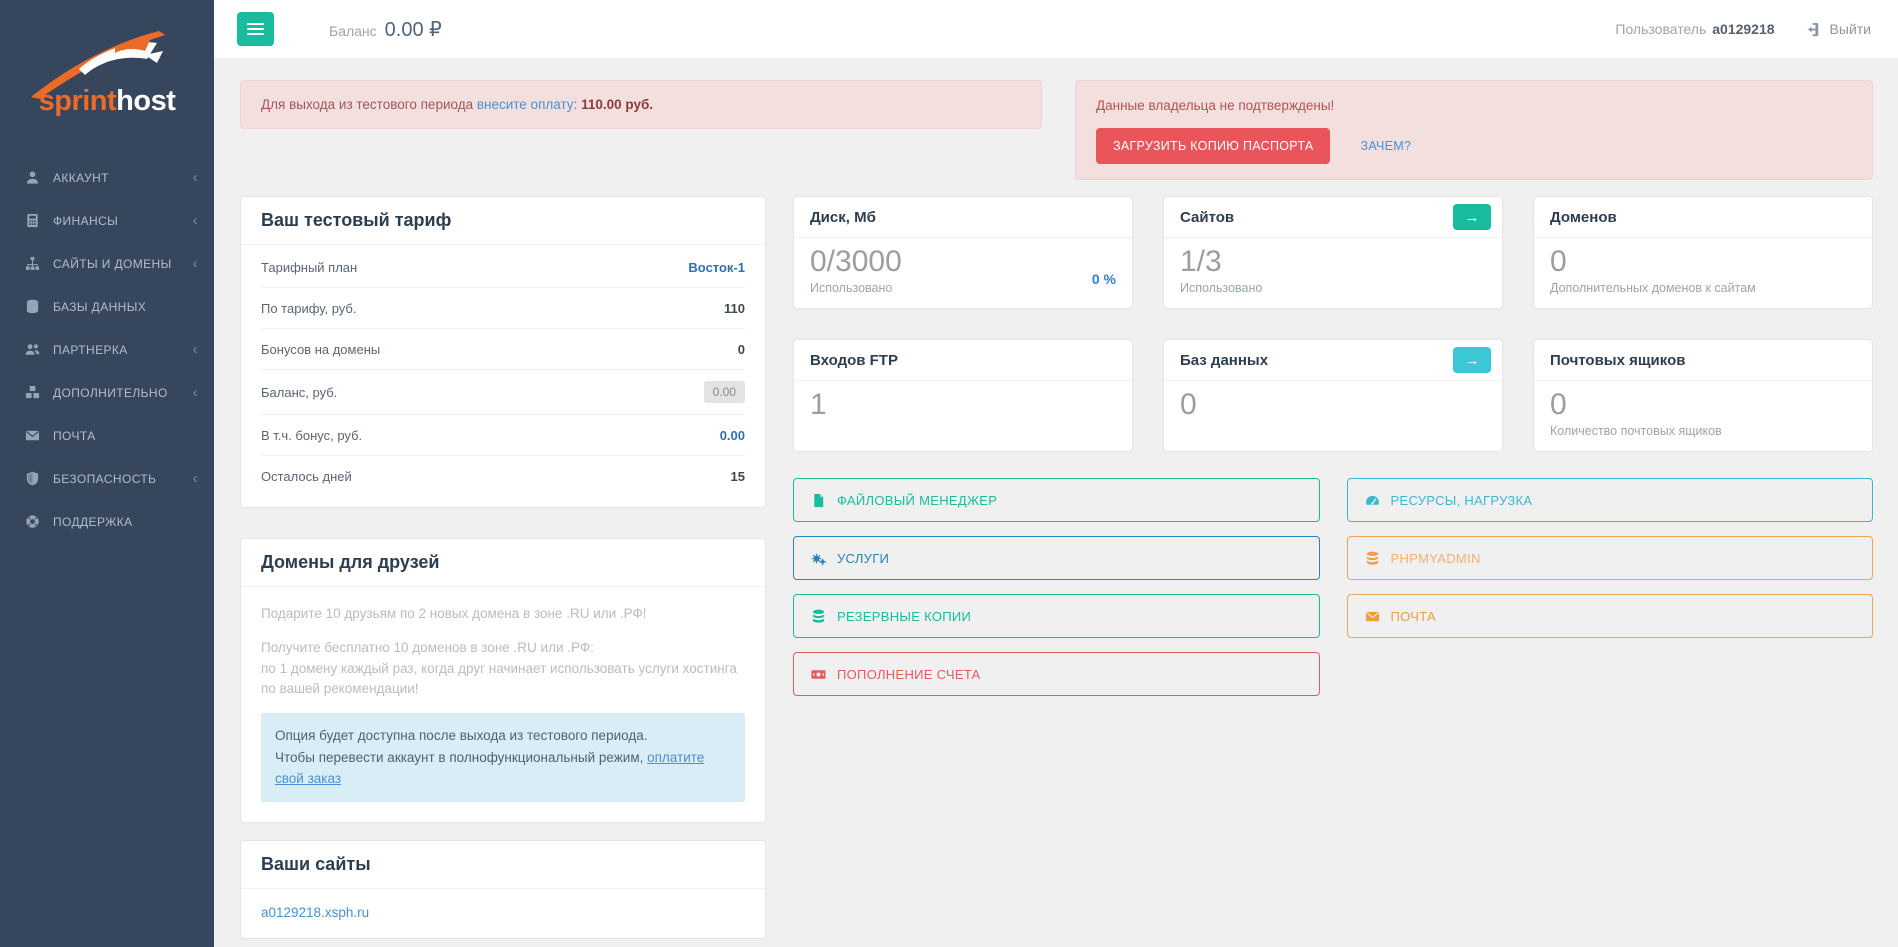 The height and width of the screenshot is (947, 1898). What do you see at coordinates (1056, 500) in the screenshot?
I see `file-manager-button: ФАЙЛОВЫЙ МЕНЕДЖЕР` at bounding box center [1056, 500].